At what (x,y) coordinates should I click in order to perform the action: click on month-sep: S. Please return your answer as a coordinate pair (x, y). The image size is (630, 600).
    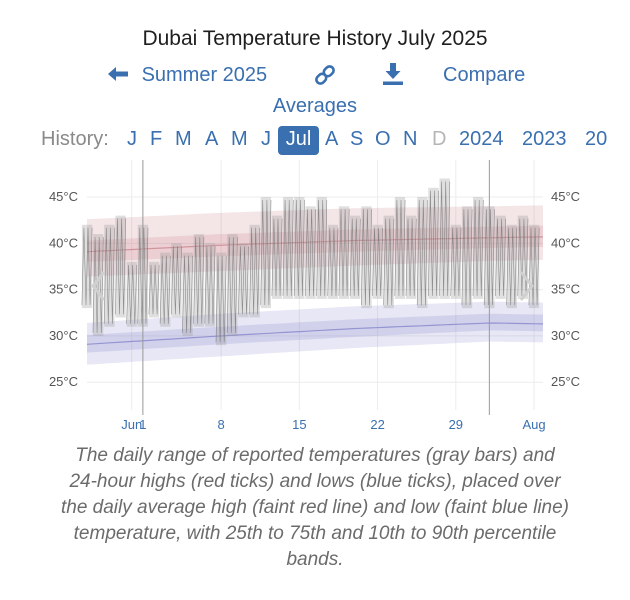
    Looking at the image, I should click on (357, 139).